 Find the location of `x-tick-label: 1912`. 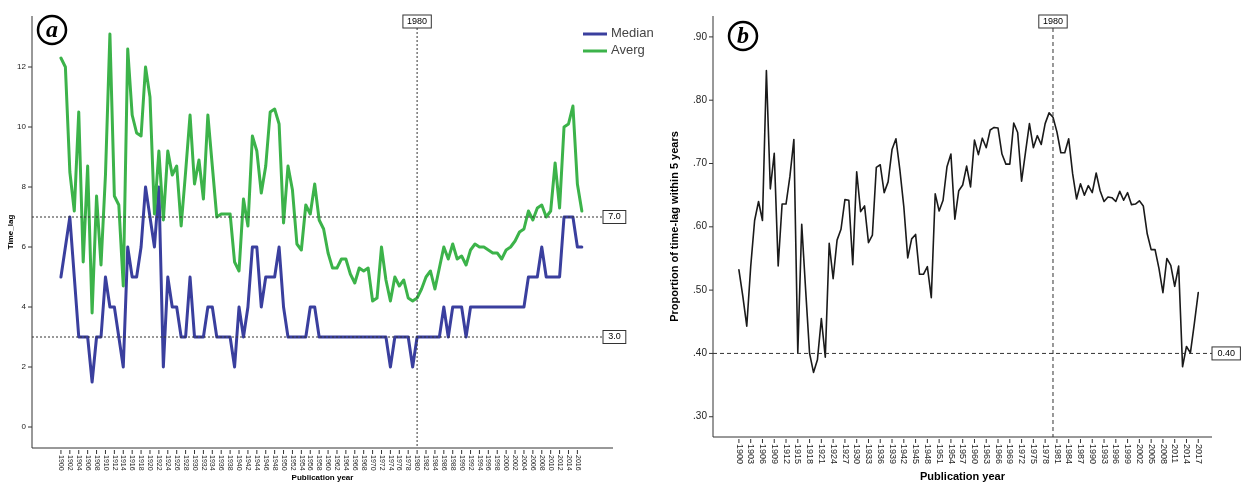

x-tick-label: 1912 is located at coordinates (786, 454).